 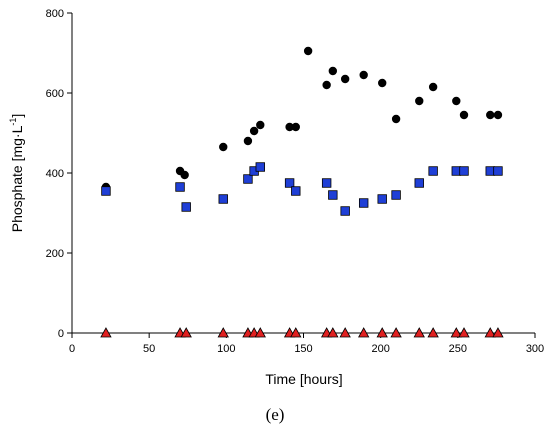 I want to click on x-tick-label: 100, so click(x=226, y=349).